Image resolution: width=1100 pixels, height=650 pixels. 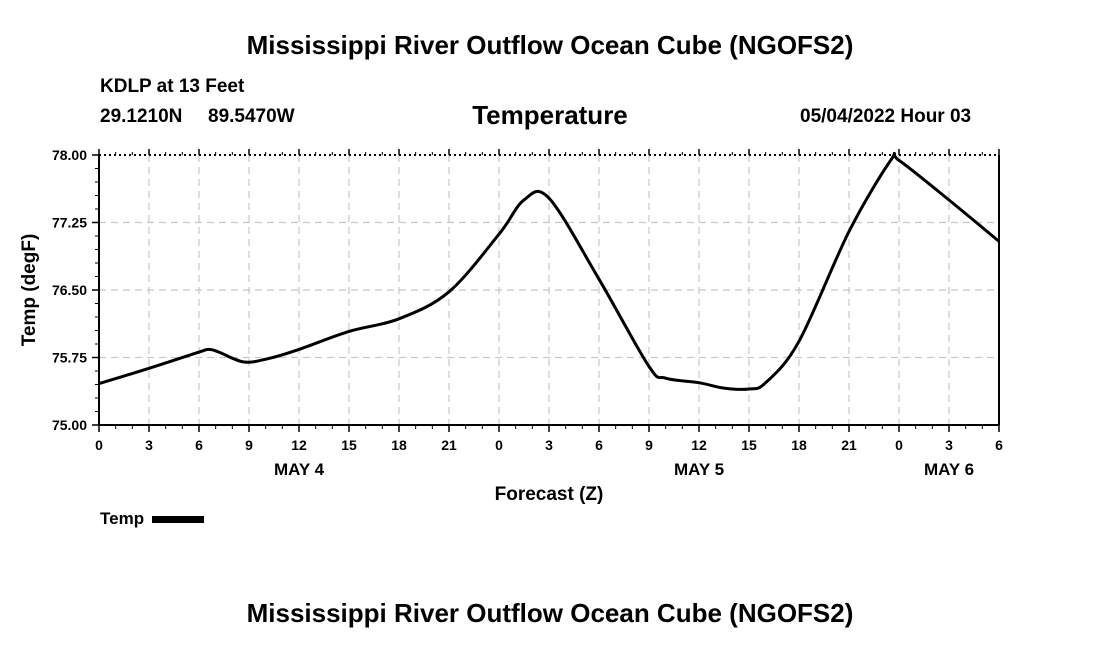 I want to click on y-tick-label: 75.00, so click(x=69, y=425).